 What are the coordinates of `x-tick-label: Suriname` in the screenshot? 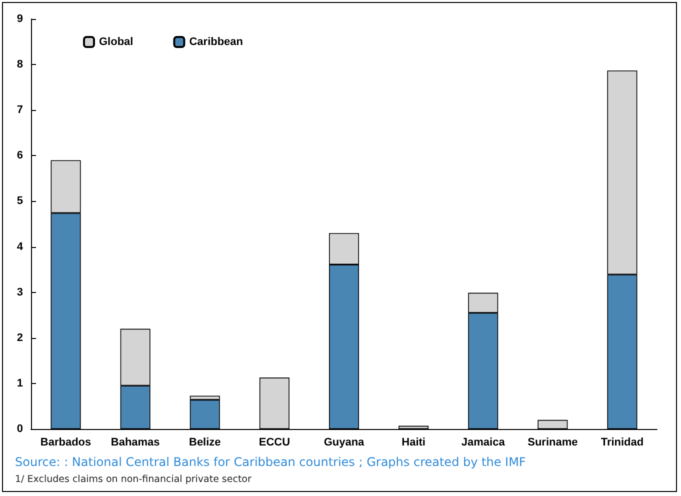 It's located at (553, 442).